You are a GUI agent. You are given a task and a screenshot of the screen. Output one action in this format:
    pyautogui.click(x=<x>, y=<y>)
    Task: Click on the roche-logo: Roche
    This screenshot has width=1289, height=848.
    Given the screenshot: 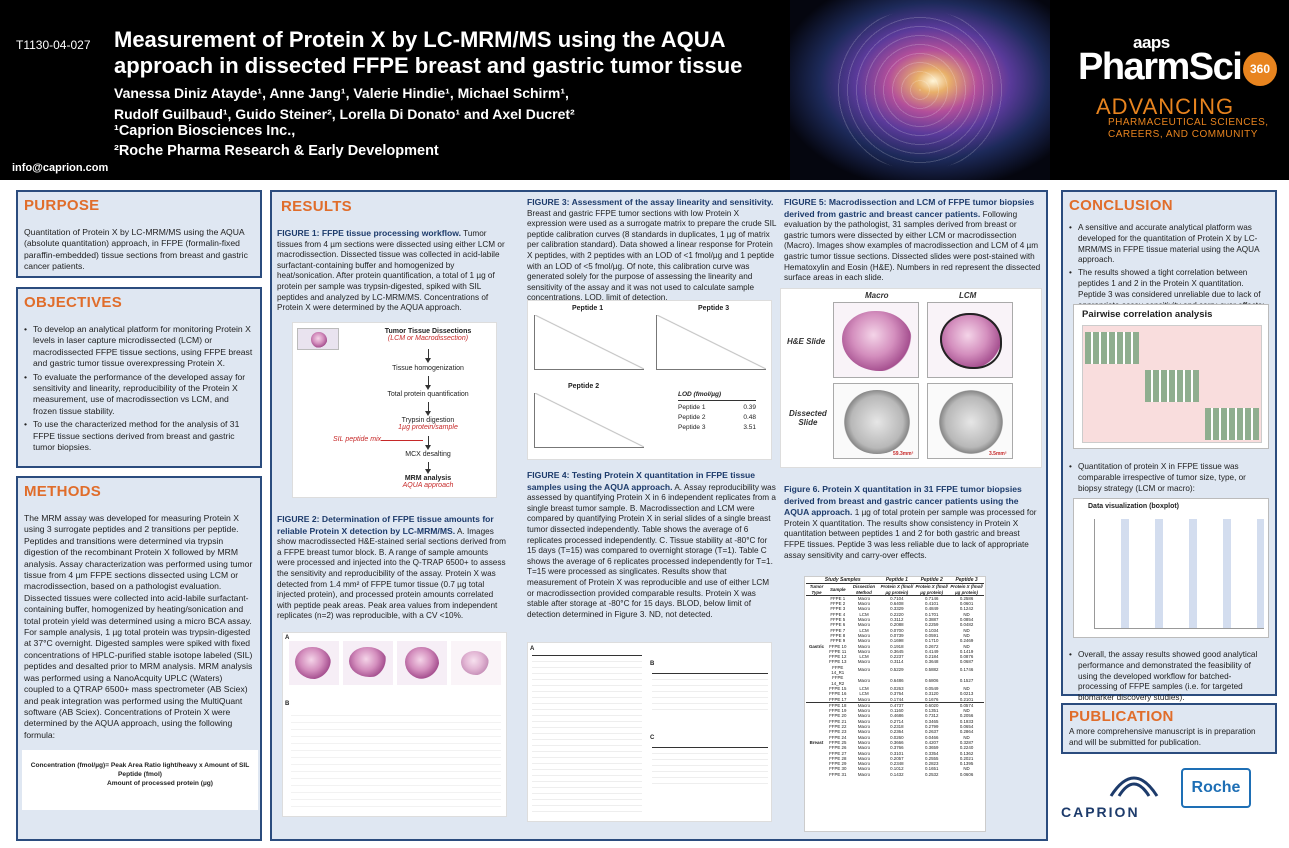 What is the action you would take?
    pyautogui.click(x=1216, y=788)
    